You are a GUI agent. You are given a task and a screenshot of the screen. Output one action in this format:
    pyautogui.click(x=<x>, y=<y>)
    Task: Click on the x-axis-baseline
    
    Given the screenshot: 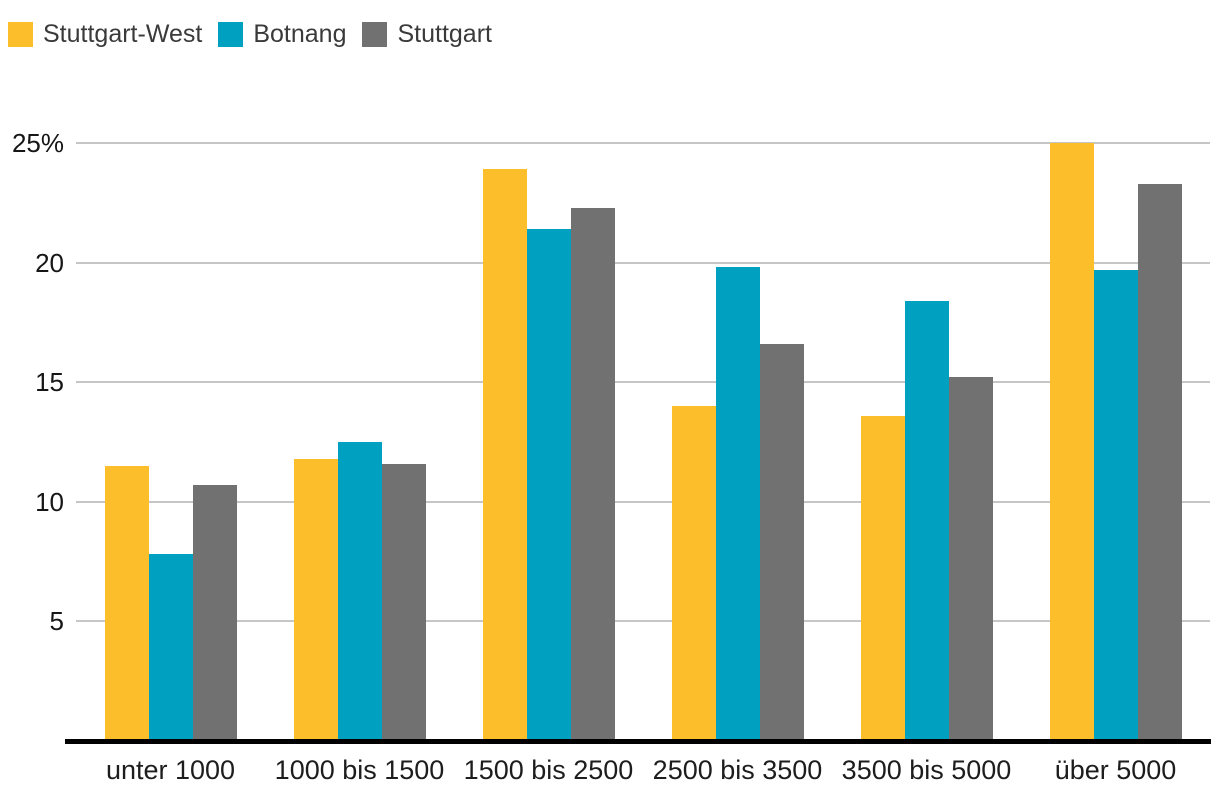 What is the action you would take?
    pyautogui.click(x=638, y=741)
    